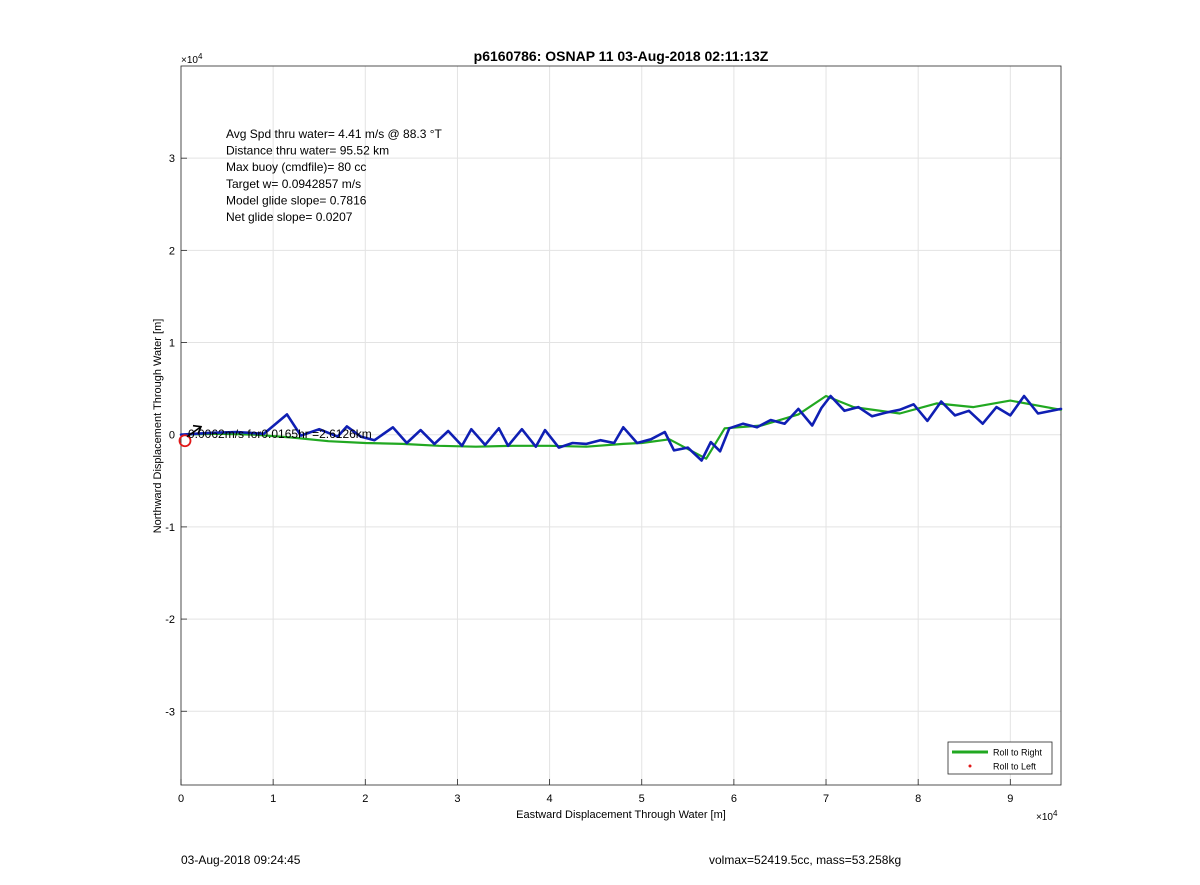  What do you see at coordinates (170, 712) in the screenshot?
I see `y-tick-label: -3` at bounding box center [170, 712].